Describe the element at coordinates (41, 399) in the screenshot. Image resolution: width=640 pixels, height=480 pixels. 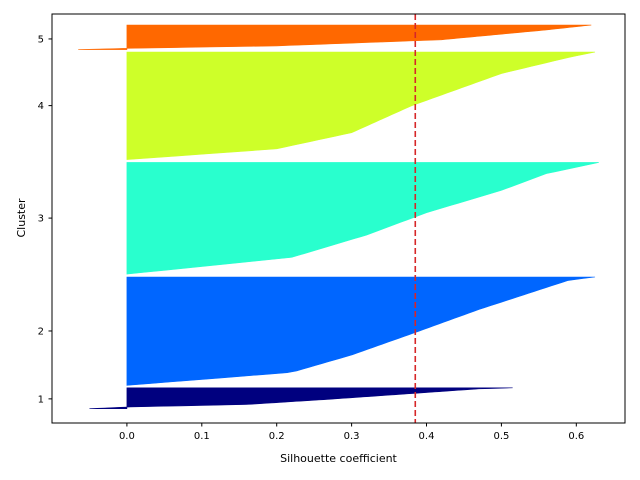
I see `y-tick-label: 1` at that location.